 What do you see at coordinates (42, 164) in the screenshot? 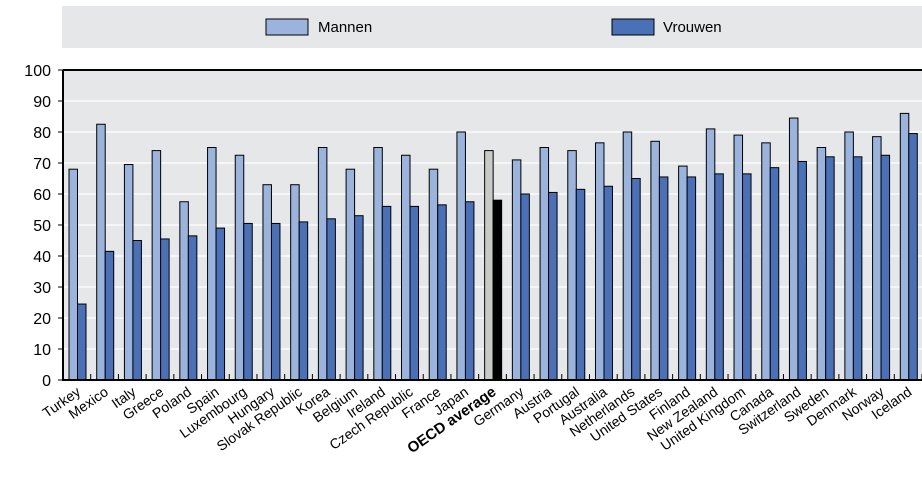
I see `y-tick-label: 70` at bounding box center [42, 164].